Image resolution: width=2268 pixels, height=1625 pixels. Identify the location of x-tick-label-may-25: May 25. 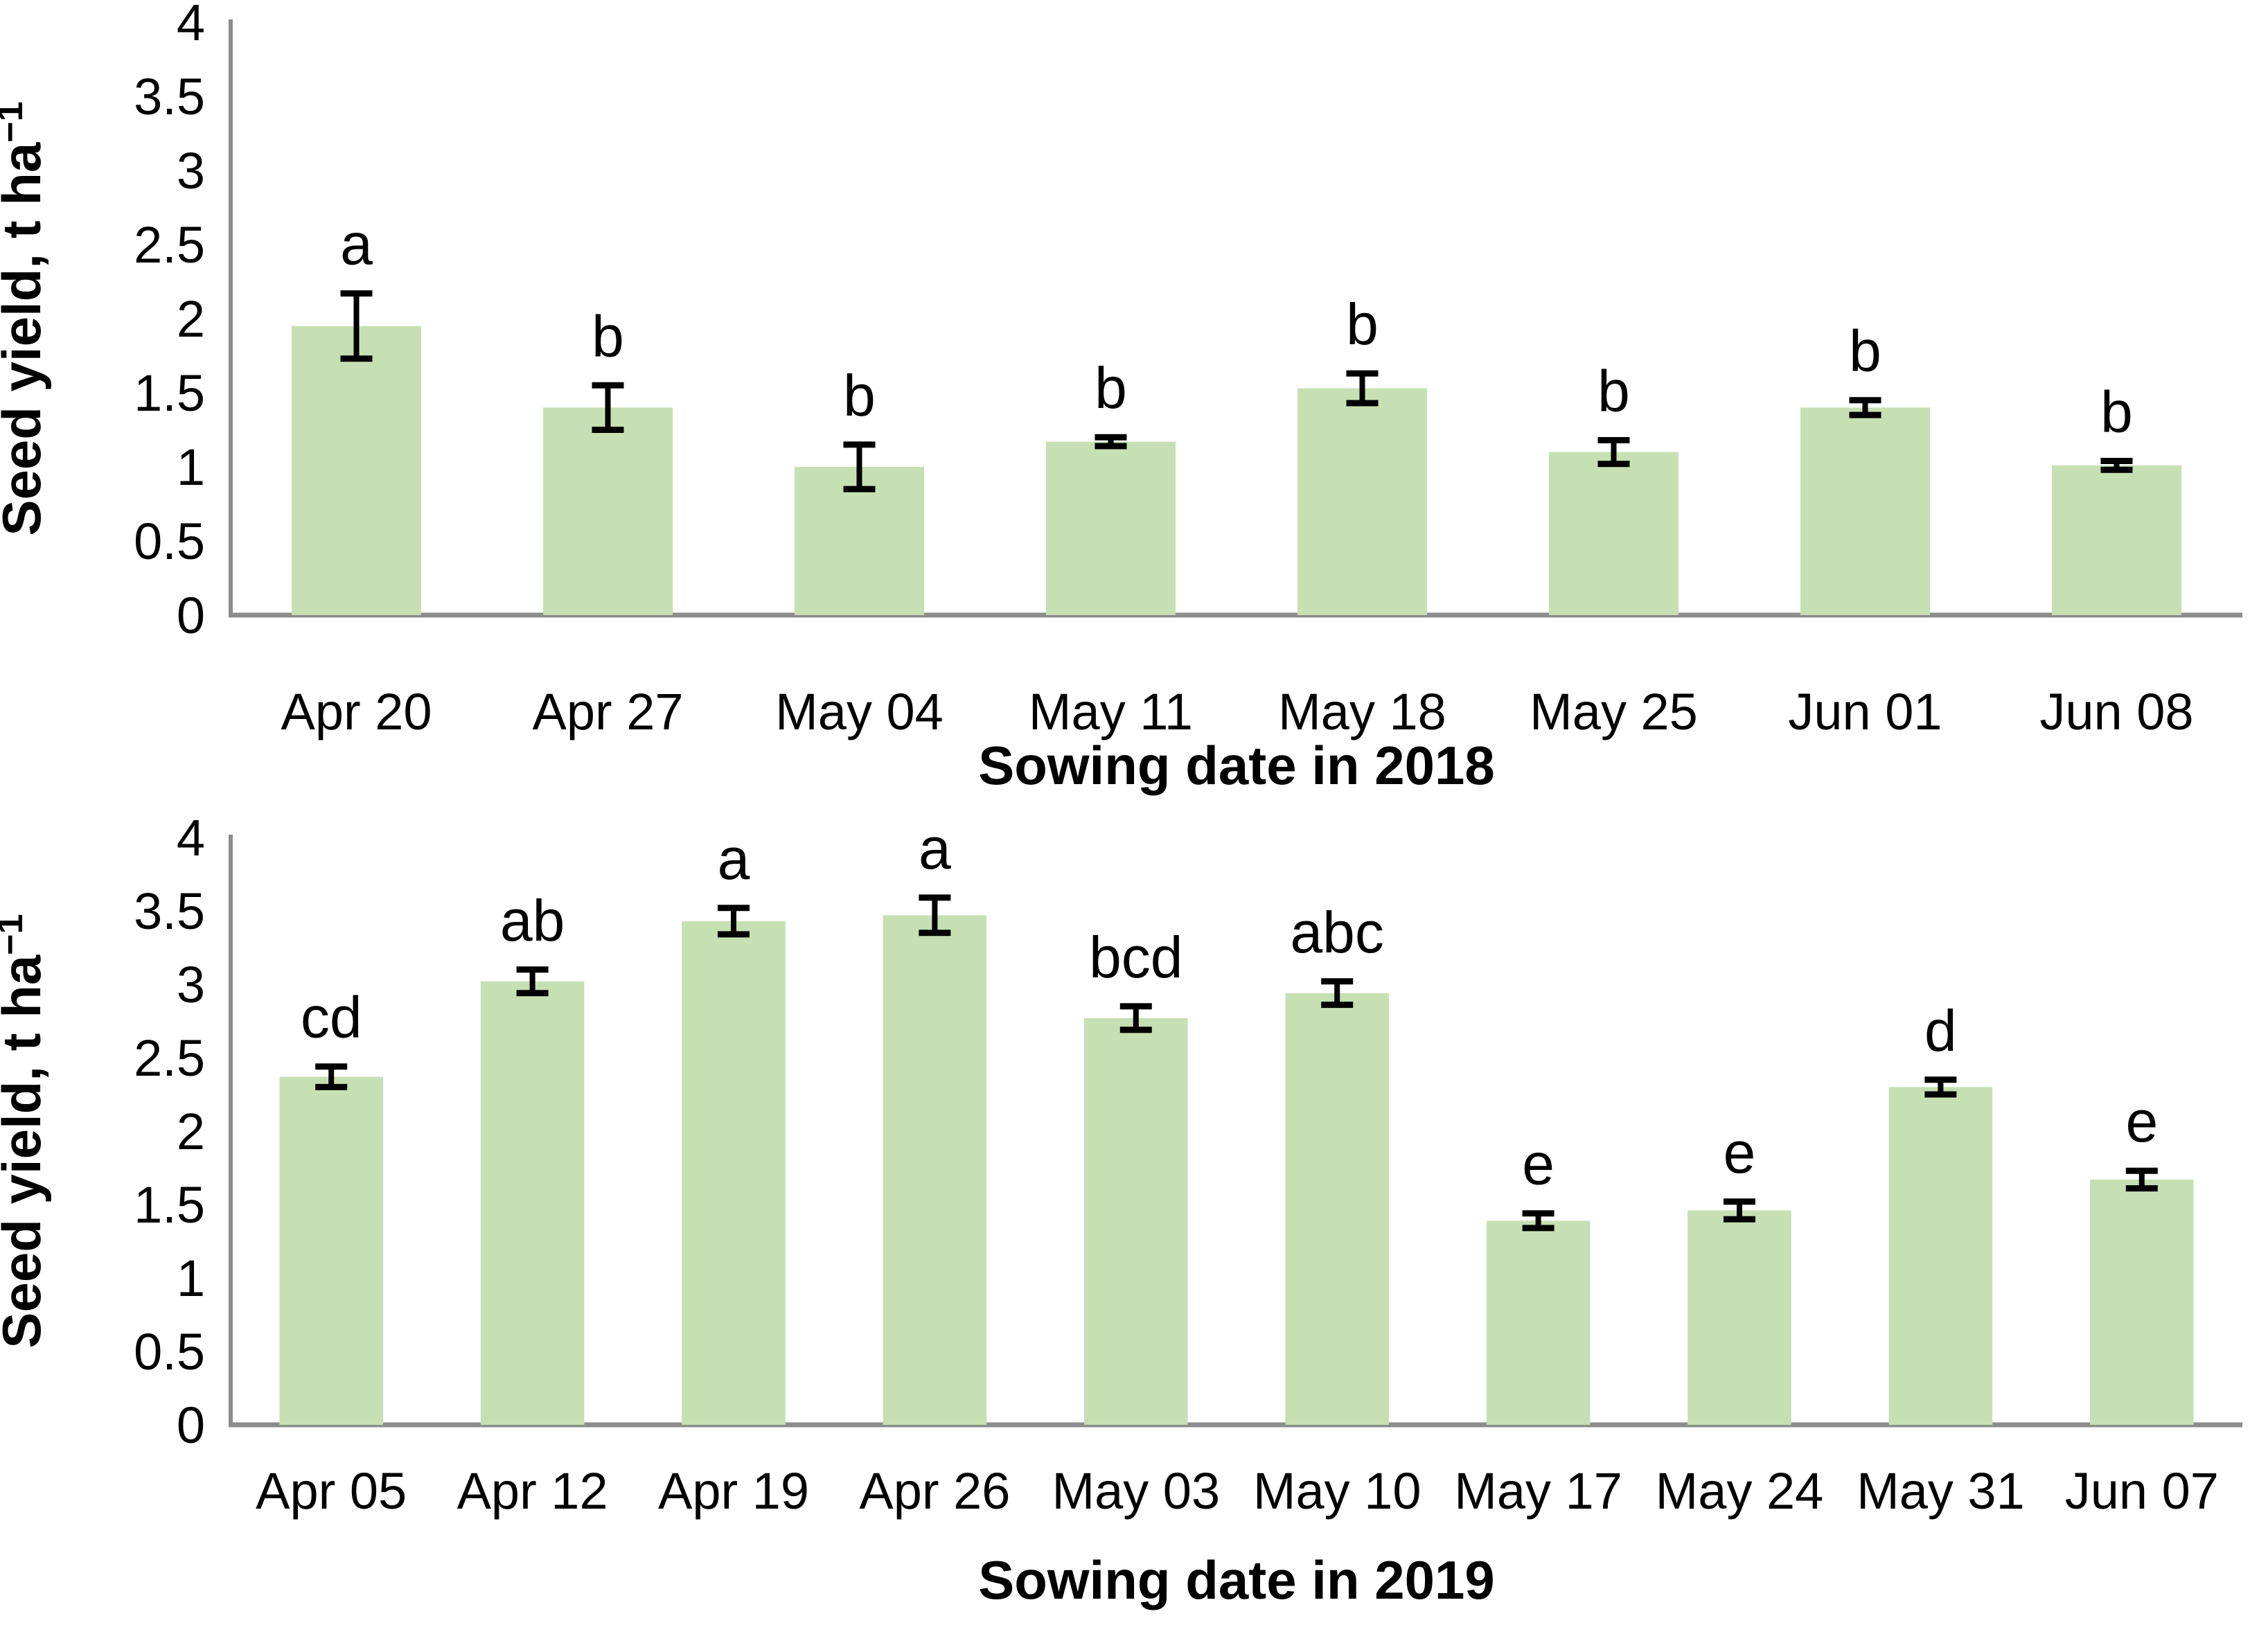
(1614, 711).